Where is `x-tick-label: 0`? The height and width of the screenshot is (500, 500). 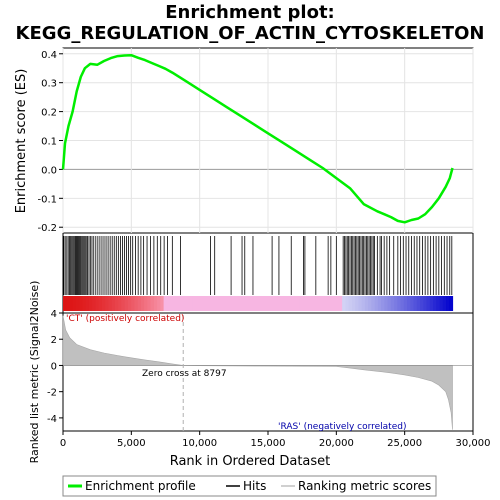 x-tick-label: 0 is located at coordinates (63, 443).